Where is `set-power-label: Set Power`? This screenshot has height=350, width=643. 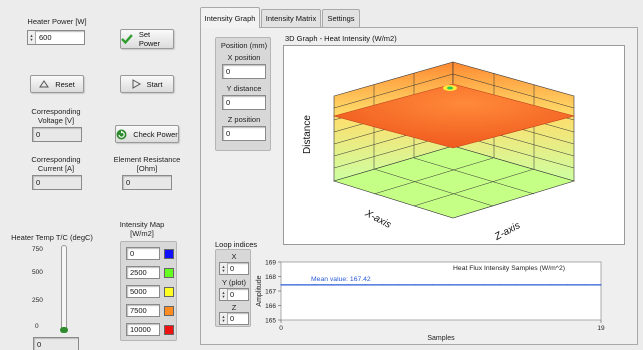
set-power-label: Set Power is located at coordinates (149, 39).